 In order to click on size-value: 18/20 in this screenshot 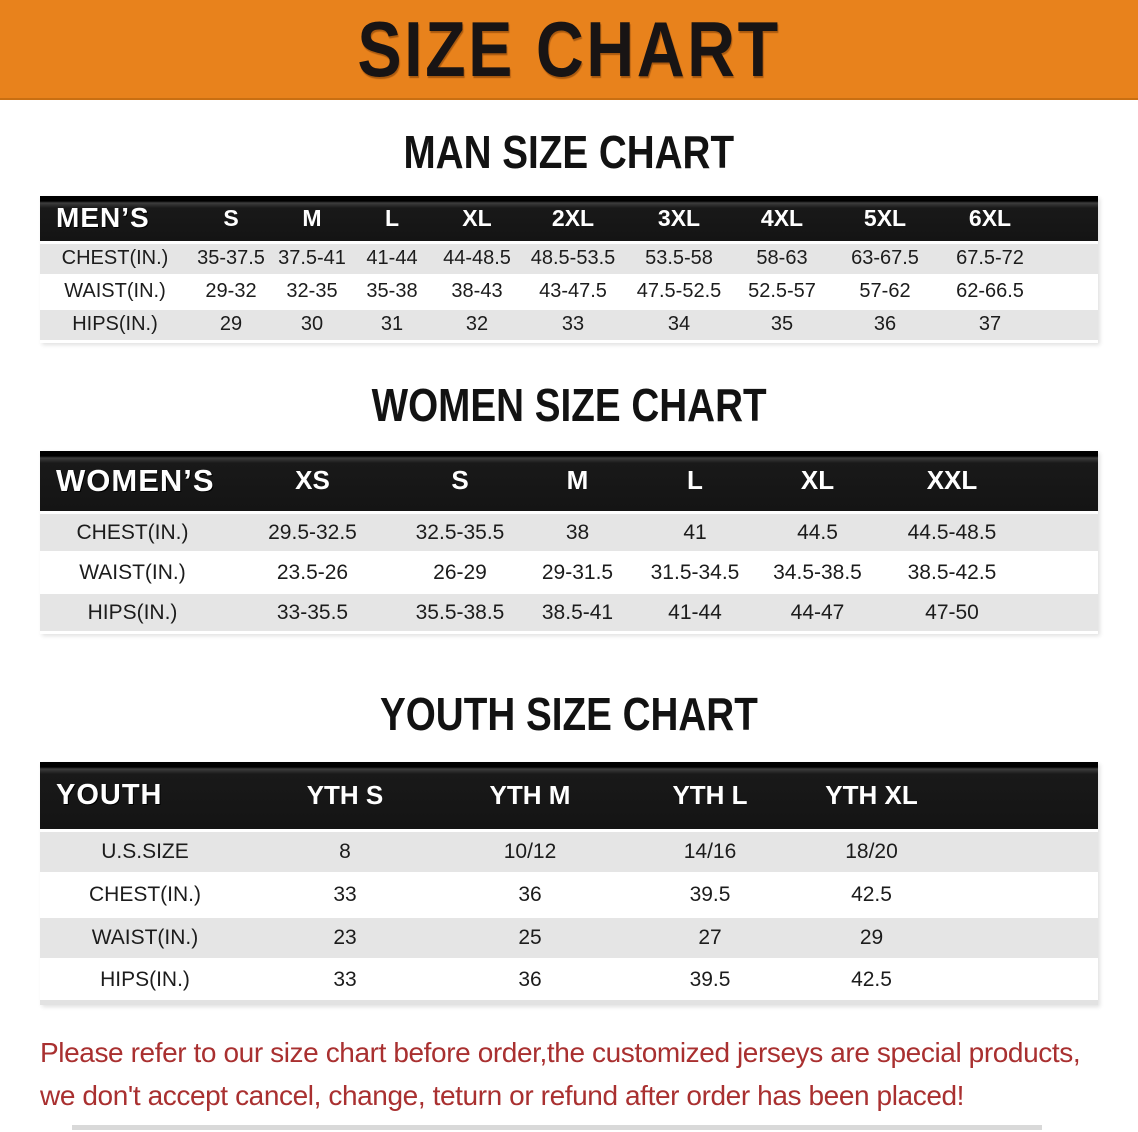, I will do `click(871, 851)`.